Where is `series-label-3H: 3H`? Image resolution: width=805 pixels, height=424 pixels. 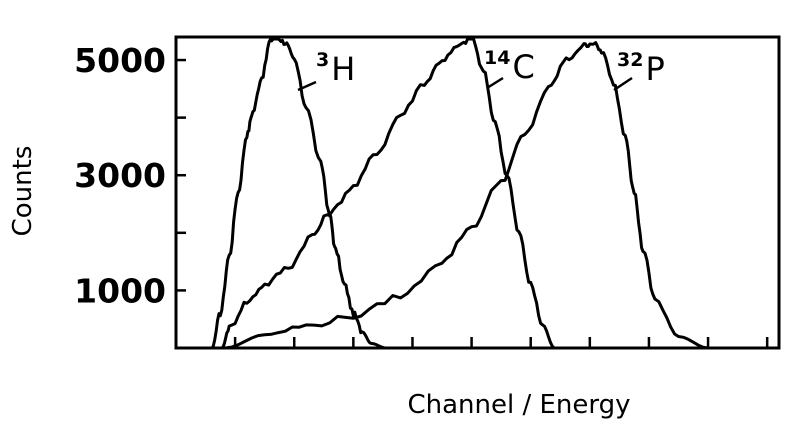 series-label-3H: 3H is located at coordinates (335, 68).